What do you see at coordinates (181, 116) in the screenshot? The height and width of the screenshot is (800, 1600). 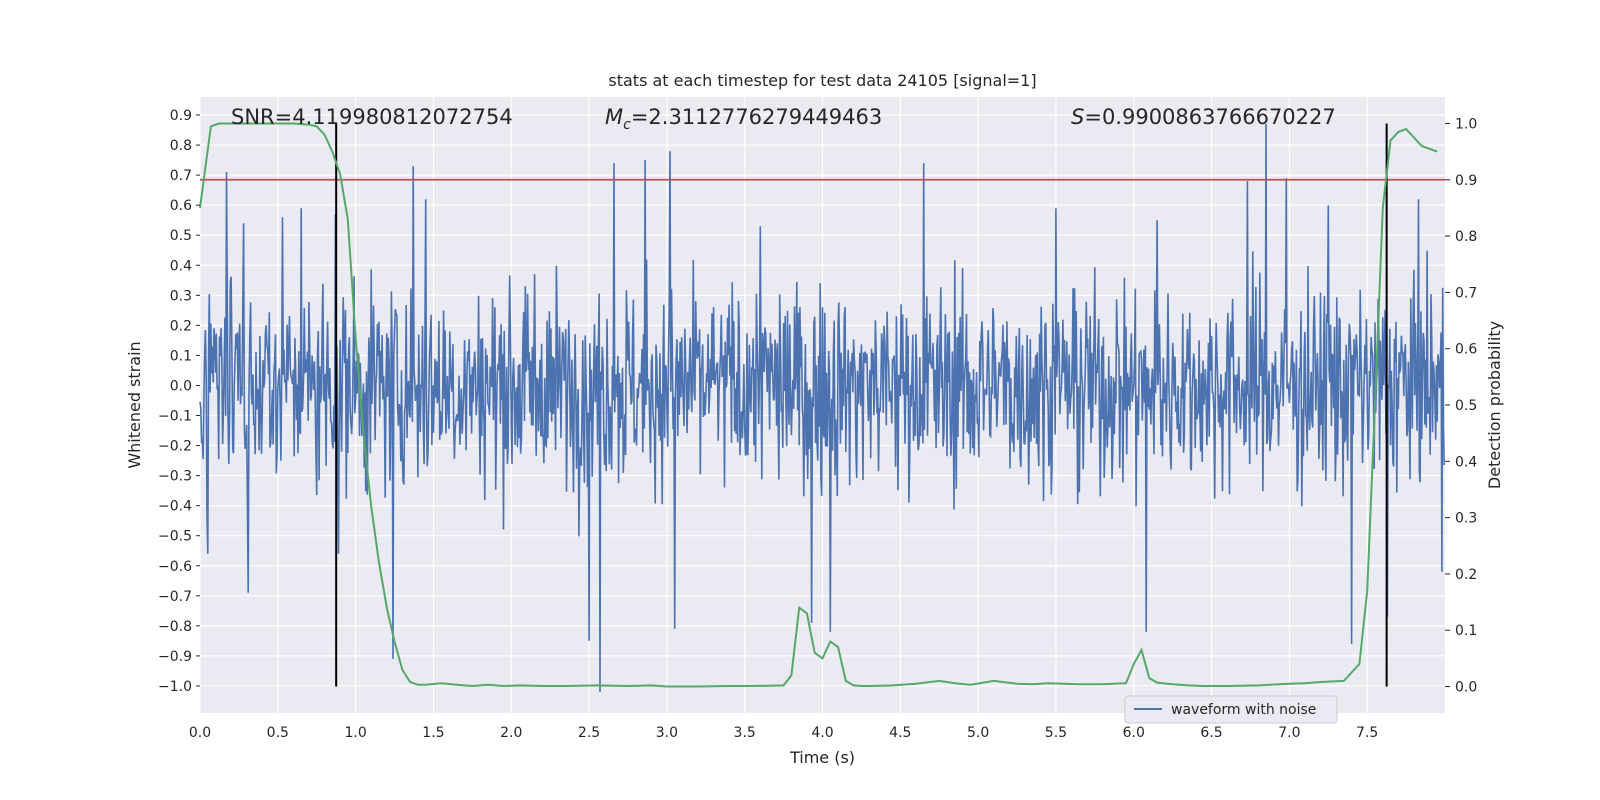 I see `y-tick-label: 0.9` at bounding box center [181, 116].